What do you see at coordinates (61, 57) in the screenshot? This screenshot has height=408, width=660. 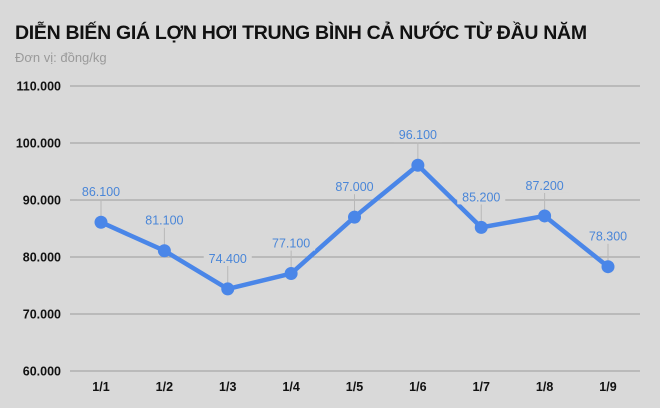 I see `chart-subtitle: Đơn vị: đồng/kg` at bounding box center [61, 57].